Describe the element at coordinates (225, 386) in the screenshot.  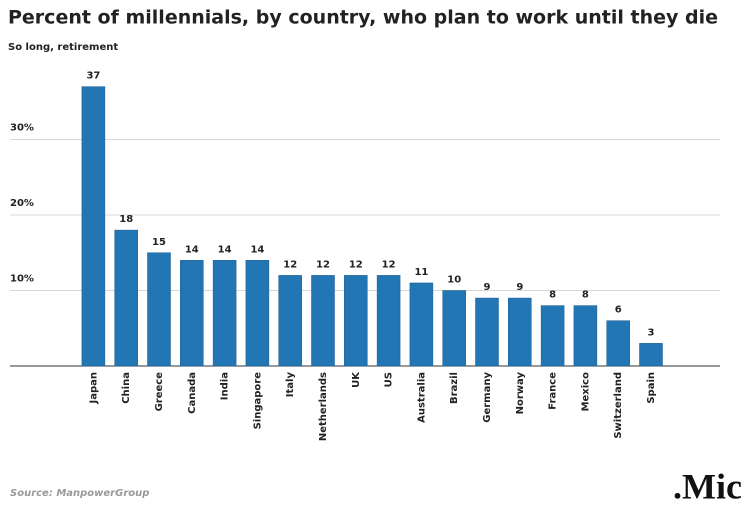
I see `x-tick-label: India` at that location.